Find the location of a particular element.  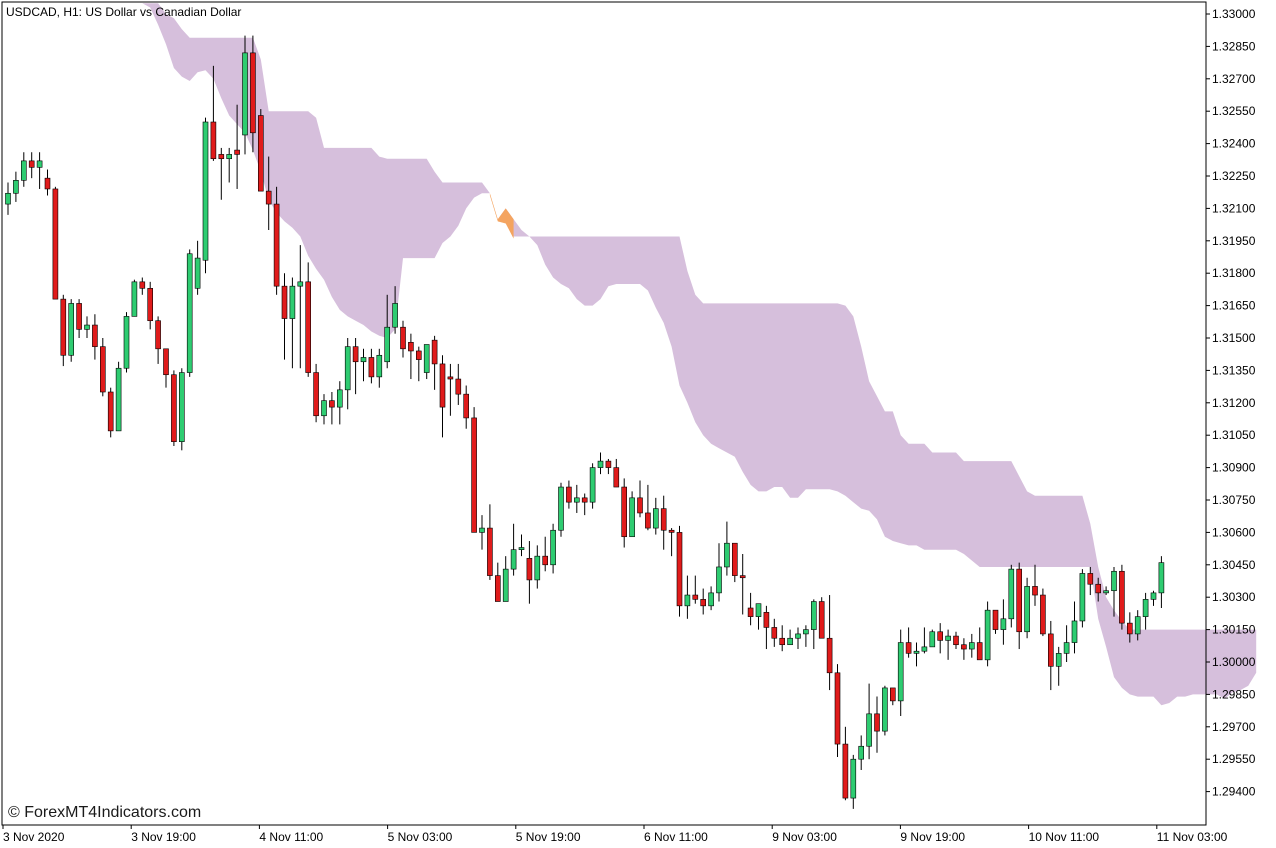

y-tick-label: 1.30750 is located at coordinates (1234, 500).